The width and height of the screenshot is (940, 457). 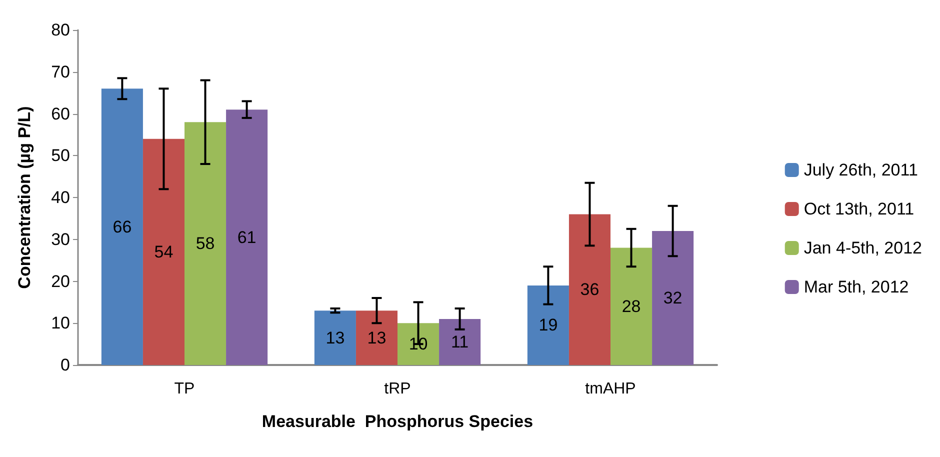 I want to click on y-tick-label: 10, so click(x=60, y=323).